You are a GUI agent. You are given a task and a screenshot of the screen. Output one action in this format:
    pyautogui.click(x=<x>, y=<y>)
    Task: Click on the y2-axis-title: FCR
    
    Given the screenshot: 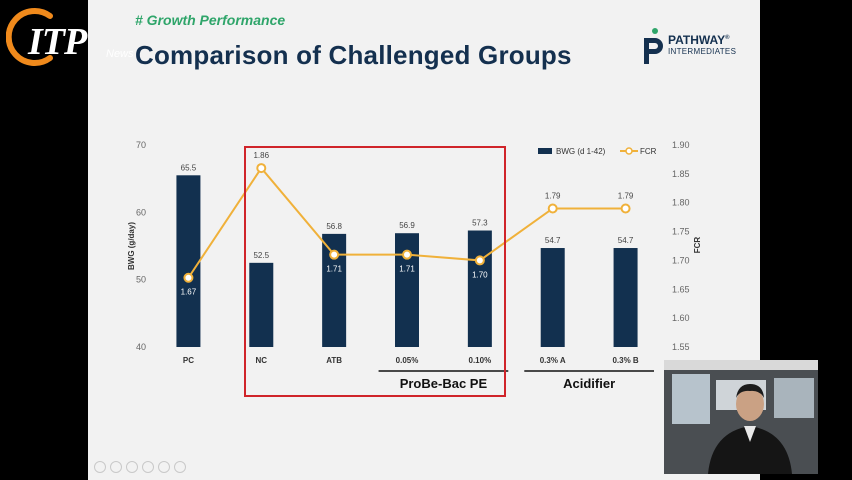 What is the action you would take?
    pyautogui.click(x=697, y=245)
    